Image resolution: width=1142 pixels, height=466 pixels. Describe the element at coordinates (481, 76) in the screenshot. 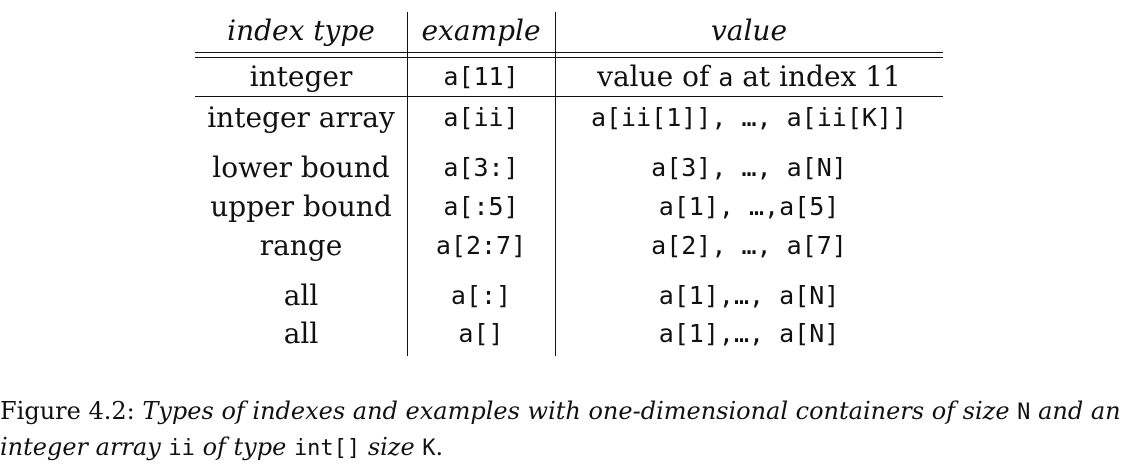

I see `cell-example: a[11]` at that location.